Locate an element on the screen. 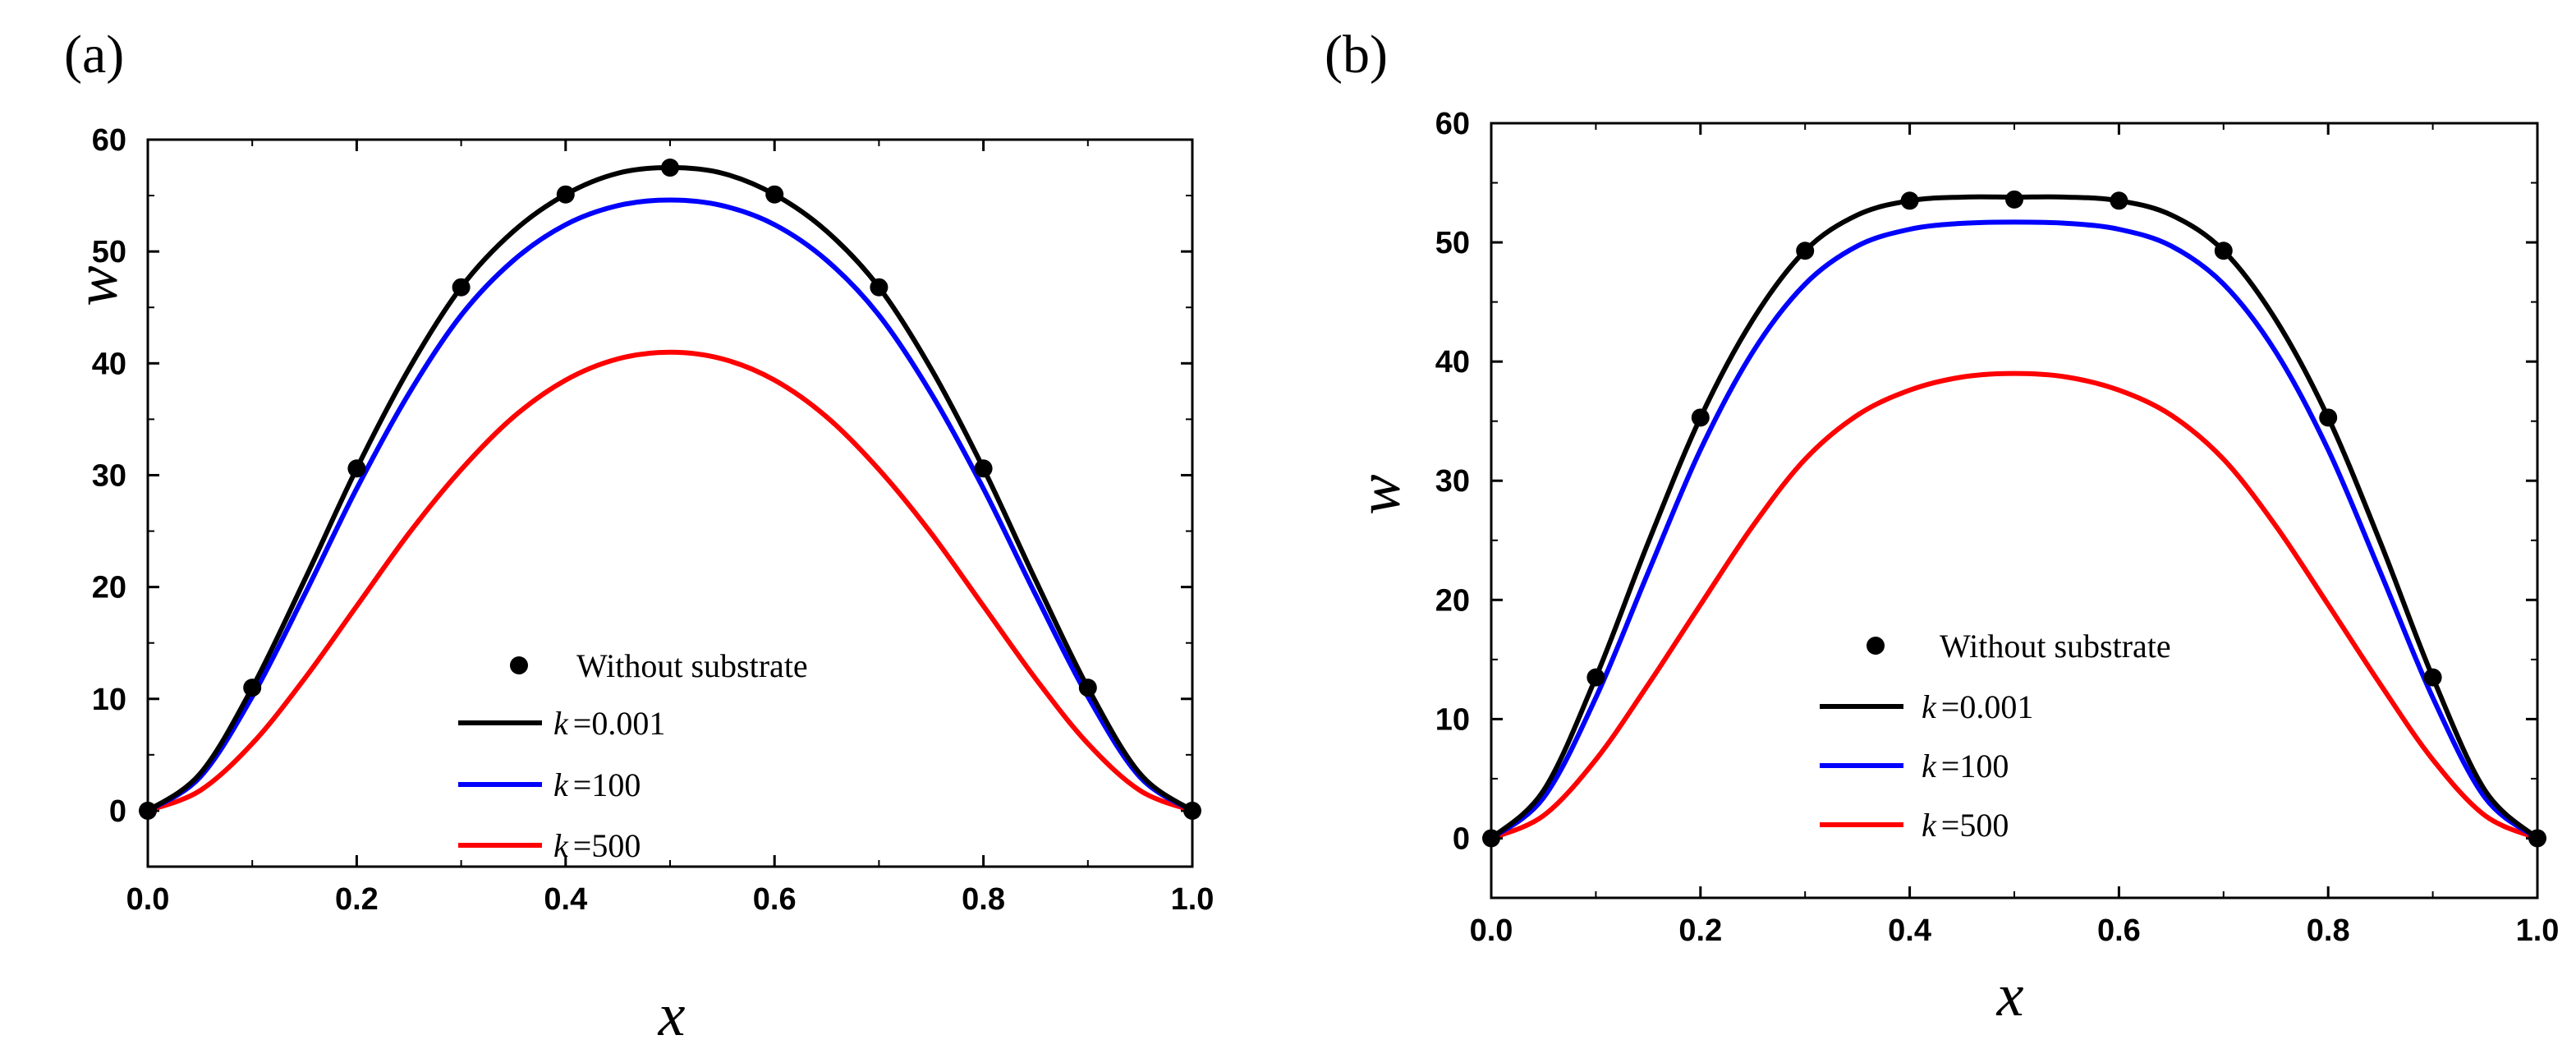 The width and height of the screenshot is (2576, 1049). legend-a: Without substrate k =0.001 k =100 k =500 is located at coordinates (633, 755).